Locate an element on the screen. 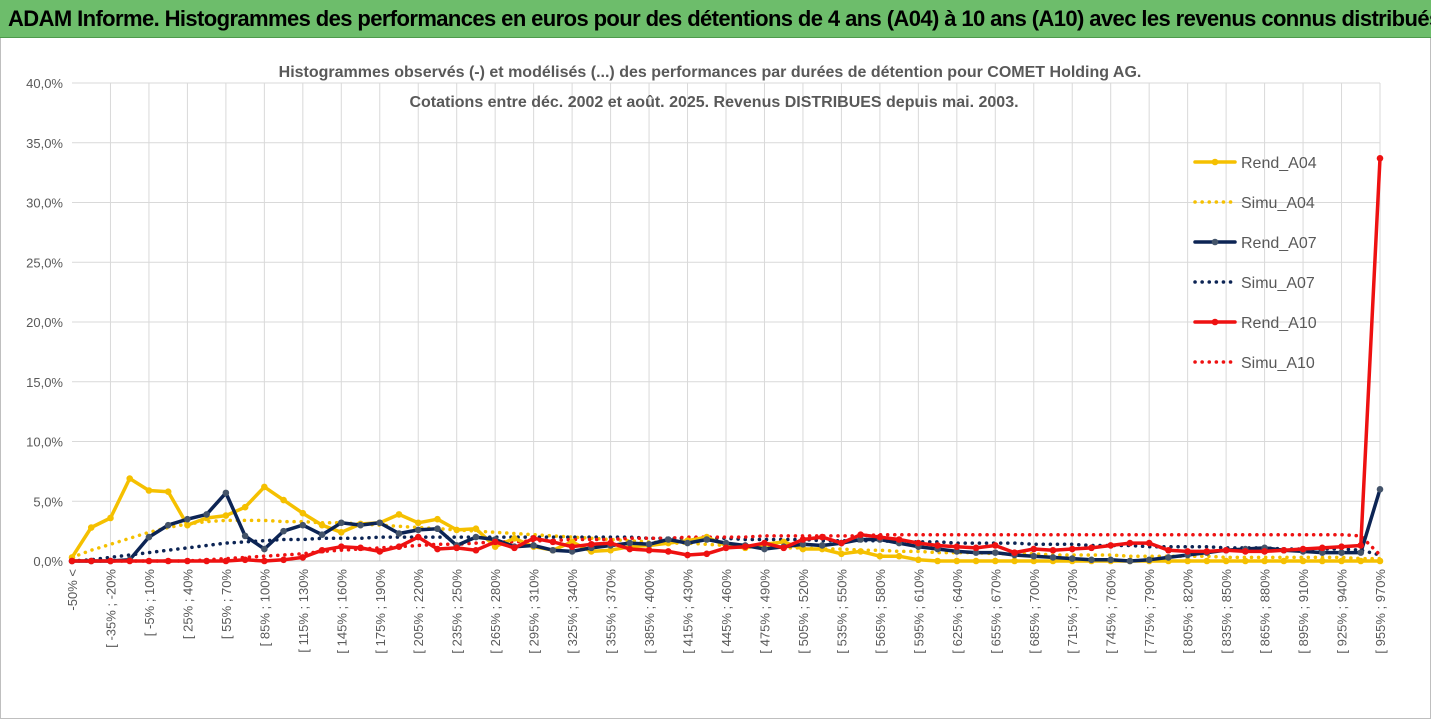 The image size is (1431, 719). y-tick-label: 20,0% is located at coordinates (44, 322).